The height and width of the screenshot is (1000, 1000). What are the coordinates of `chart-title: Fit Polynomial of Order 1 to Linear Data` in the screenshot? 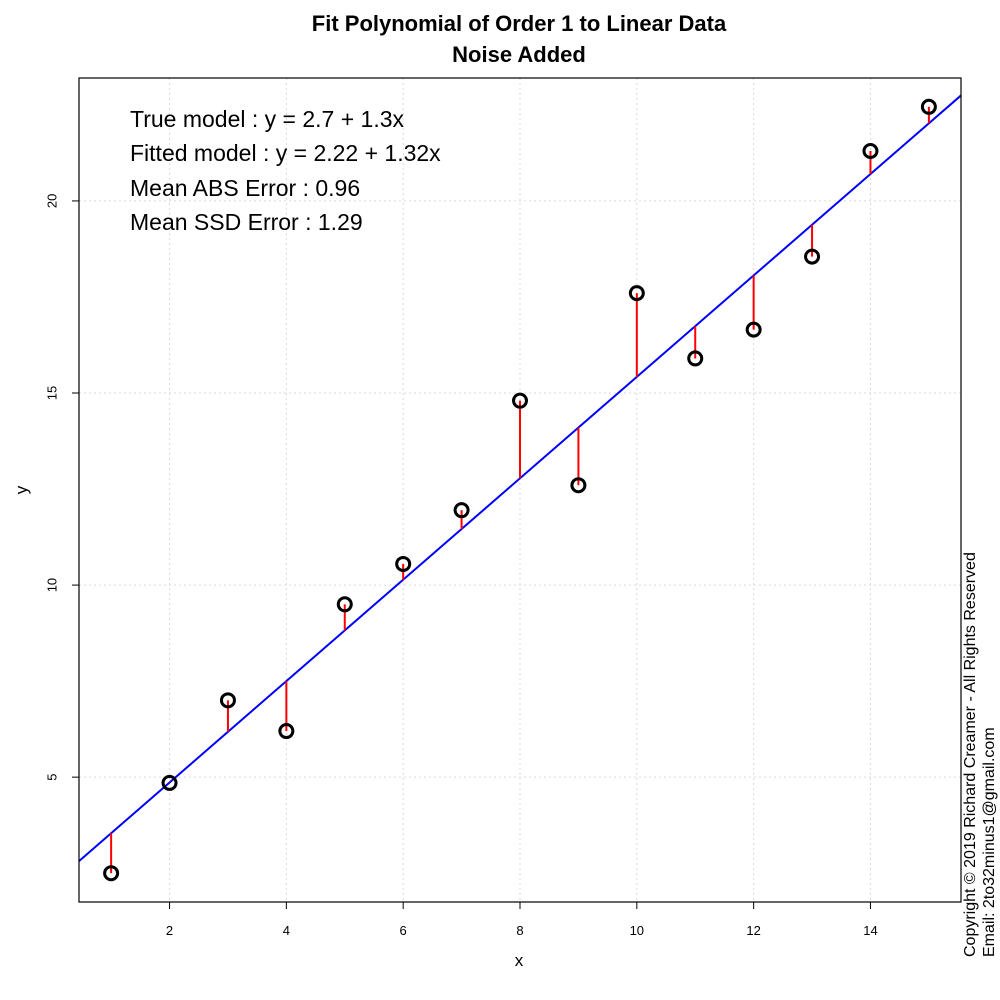 It's located at (519, 23).